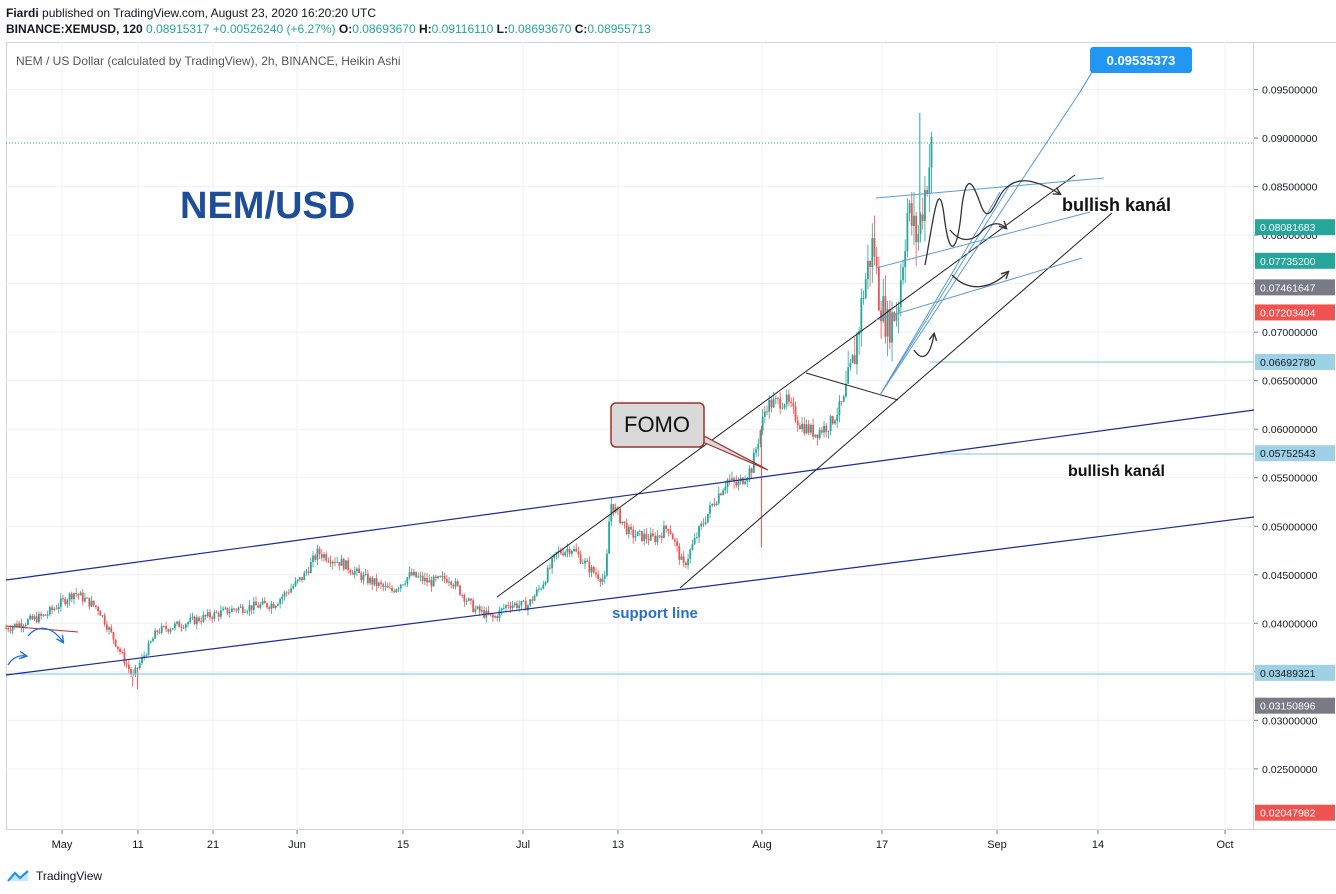  Describe the element at coordinates (22, 13) in the screenshot. I see `publisher-name: Fiardi` at that location.